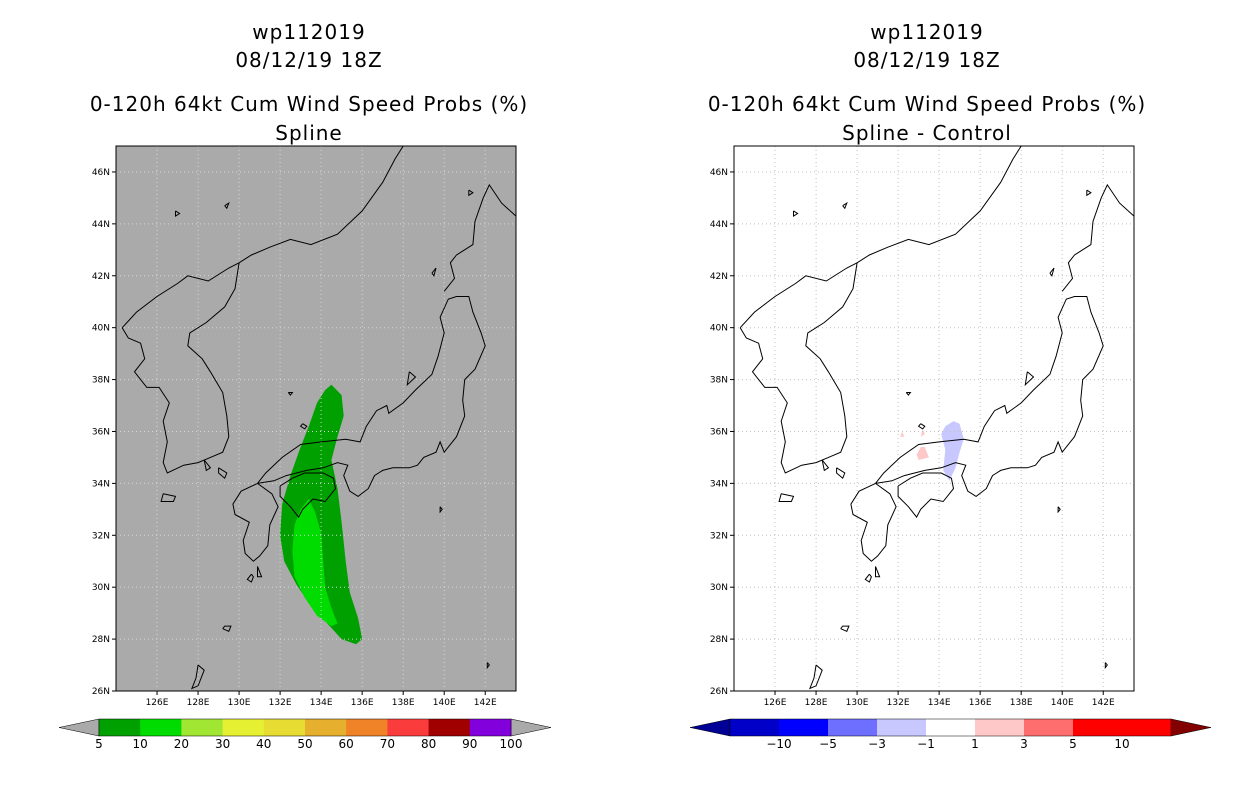 The height and width of the screenshot is (800, 1236). Describe the element at coordinates (309, 133) in the screenshot. I see `chart-subtitle: Spline` at that location.